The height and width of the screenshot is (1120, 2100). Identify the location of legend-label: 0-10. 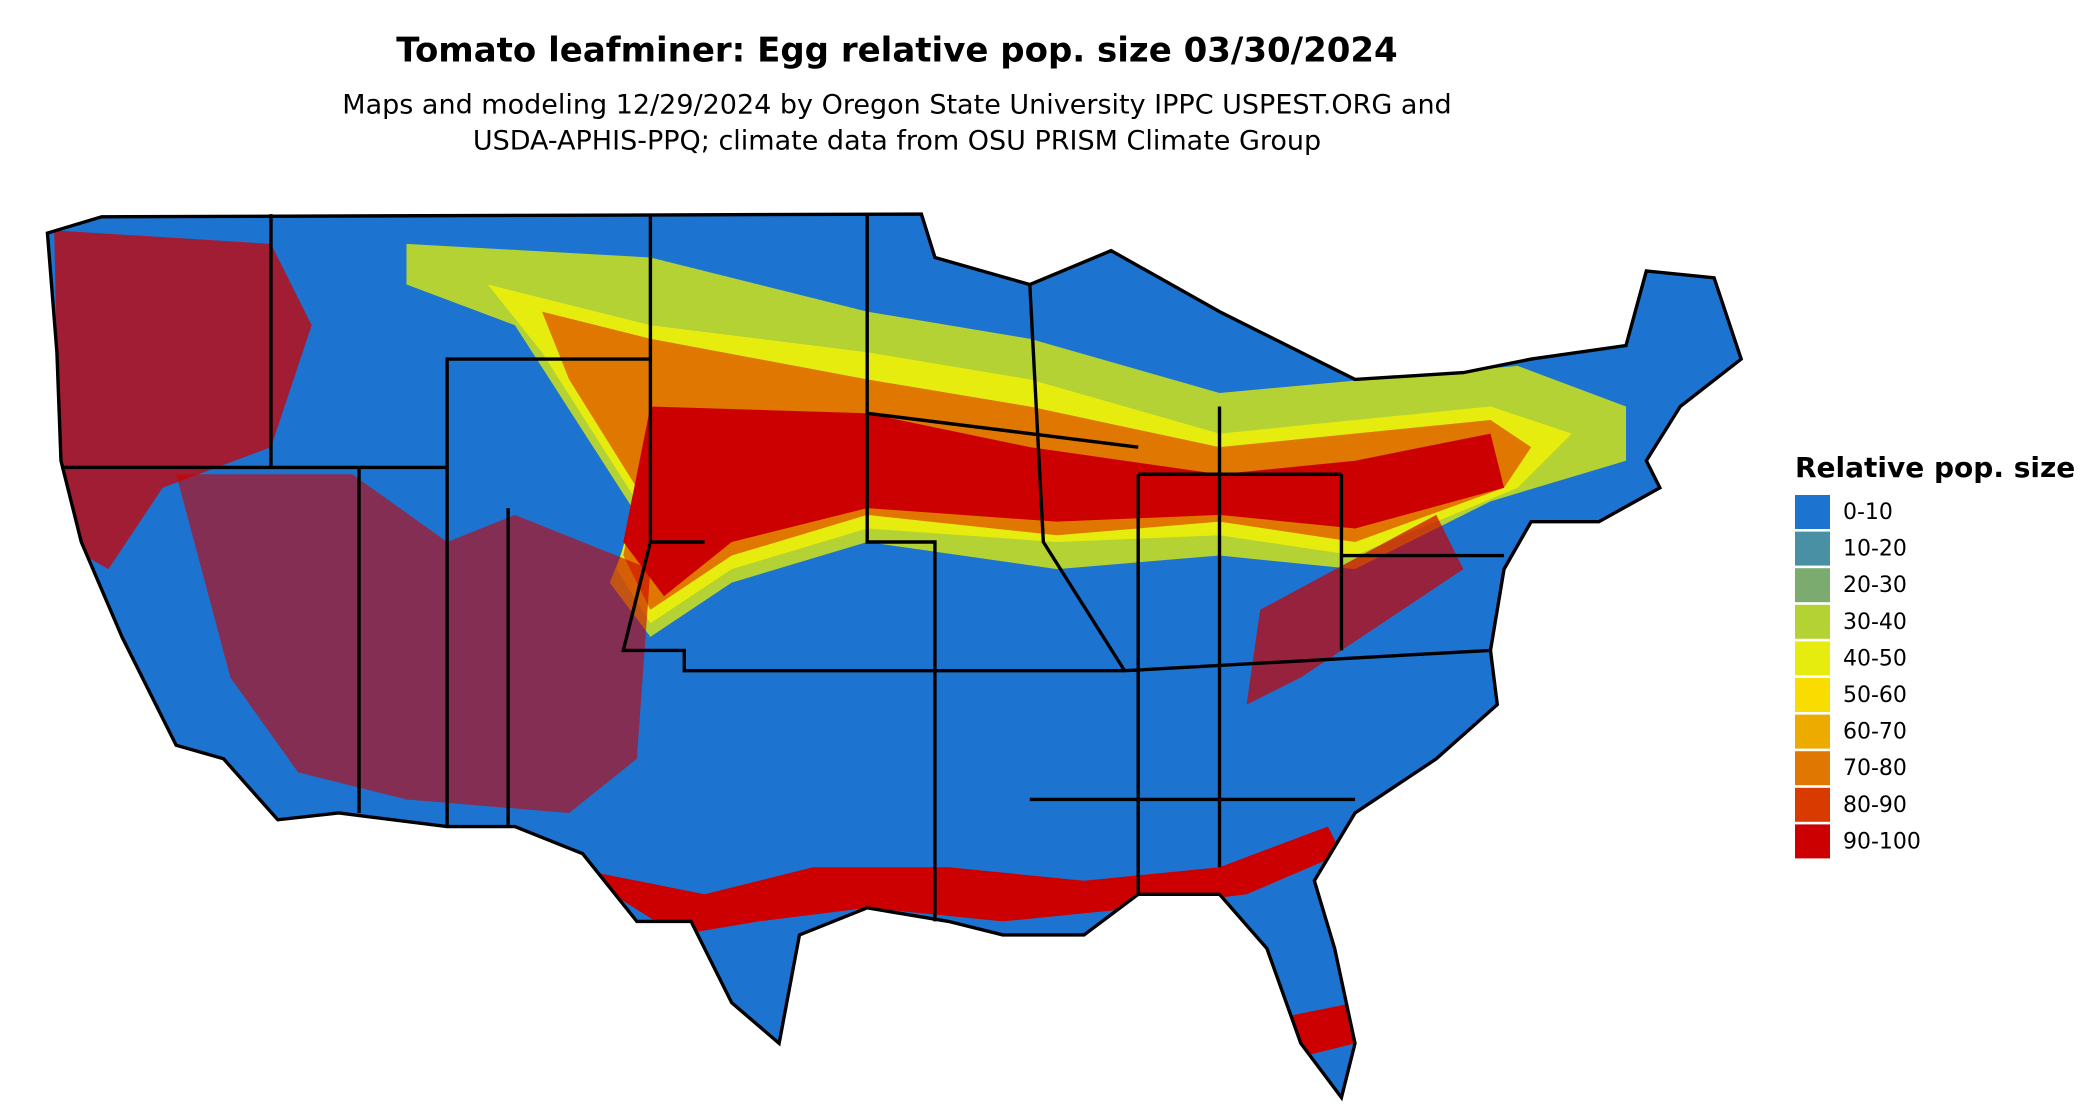
(1868, 512).